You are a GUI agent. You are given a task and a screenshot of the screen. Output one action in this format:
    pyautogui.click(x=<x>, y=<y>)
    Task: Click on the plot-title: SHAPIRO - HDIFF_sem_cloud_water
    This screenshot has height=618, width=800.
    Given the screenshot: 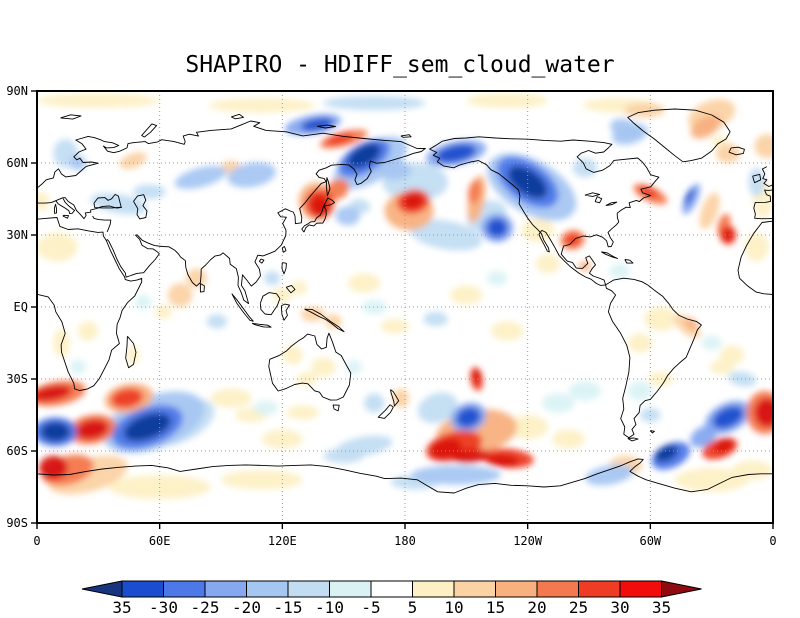 What is the action you would take?
    pyautogui.click(x=400, y=65)
    